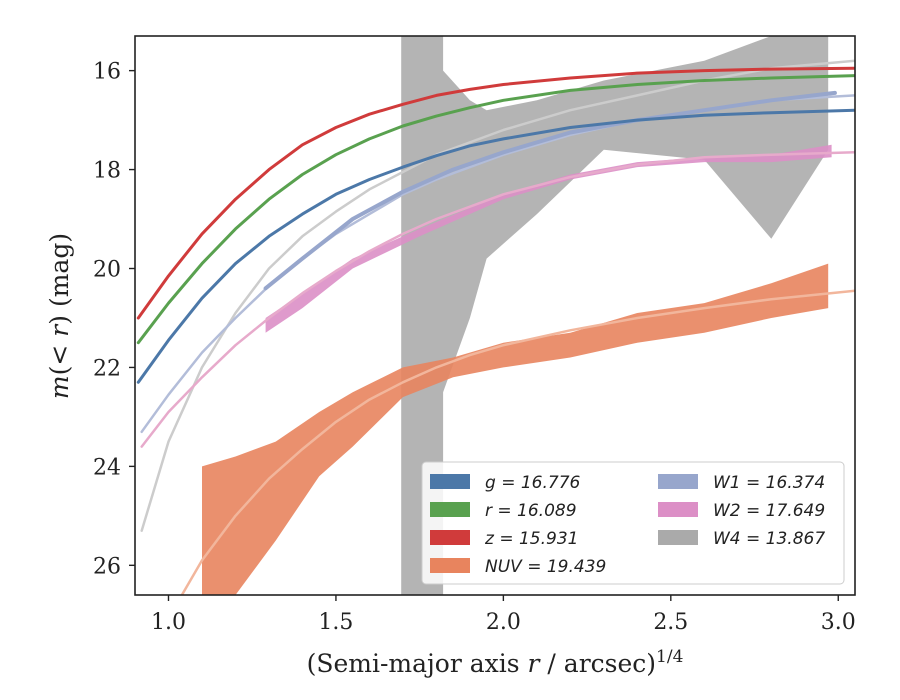  I want to click on legend-label-r: r = 16.089, so click(531, 511).